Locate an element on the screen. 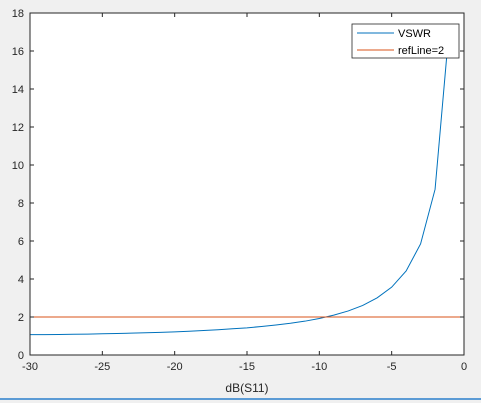 The image size is (481, 403). x-tick-label: 0 is located at coordinates (464, 367).